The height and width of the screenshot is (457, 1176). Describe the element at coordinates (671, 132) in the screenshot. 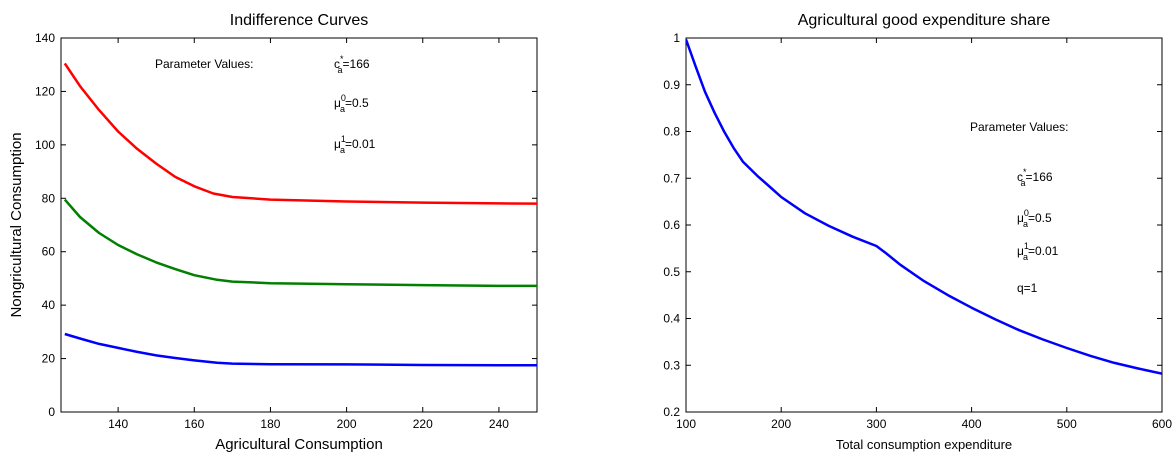

I see `y-tick-label: 0.8` at that location.